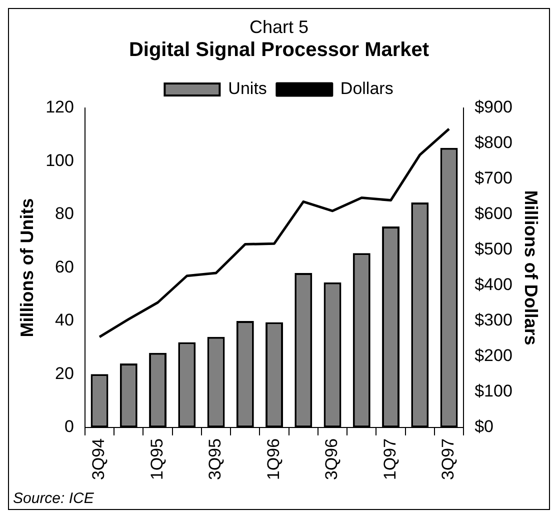 This screenshot has height=516, width=556. Describe the element at coordinates (493, 107) in the screenshot. I see `y2-tick-label: $900` at that location.